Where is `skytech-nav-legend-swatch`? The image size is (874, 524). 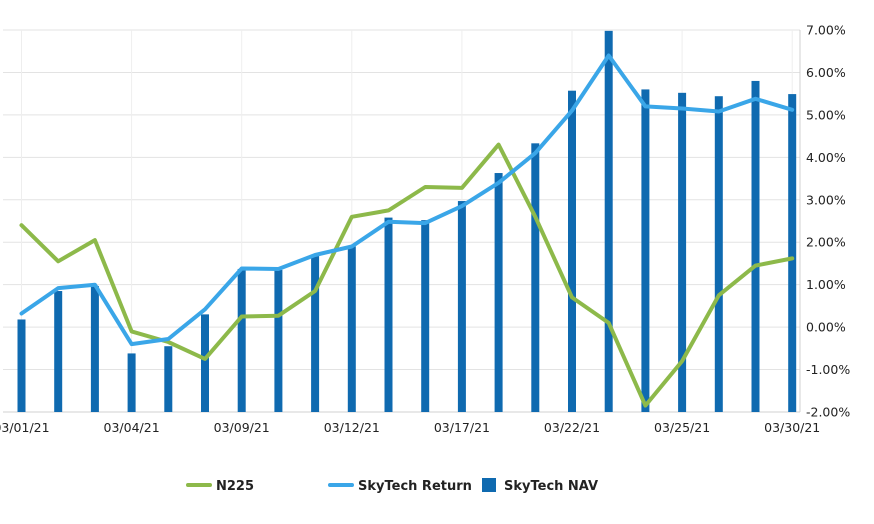 skytech-nav-legend-swatch is located at coordinates (489, 485).